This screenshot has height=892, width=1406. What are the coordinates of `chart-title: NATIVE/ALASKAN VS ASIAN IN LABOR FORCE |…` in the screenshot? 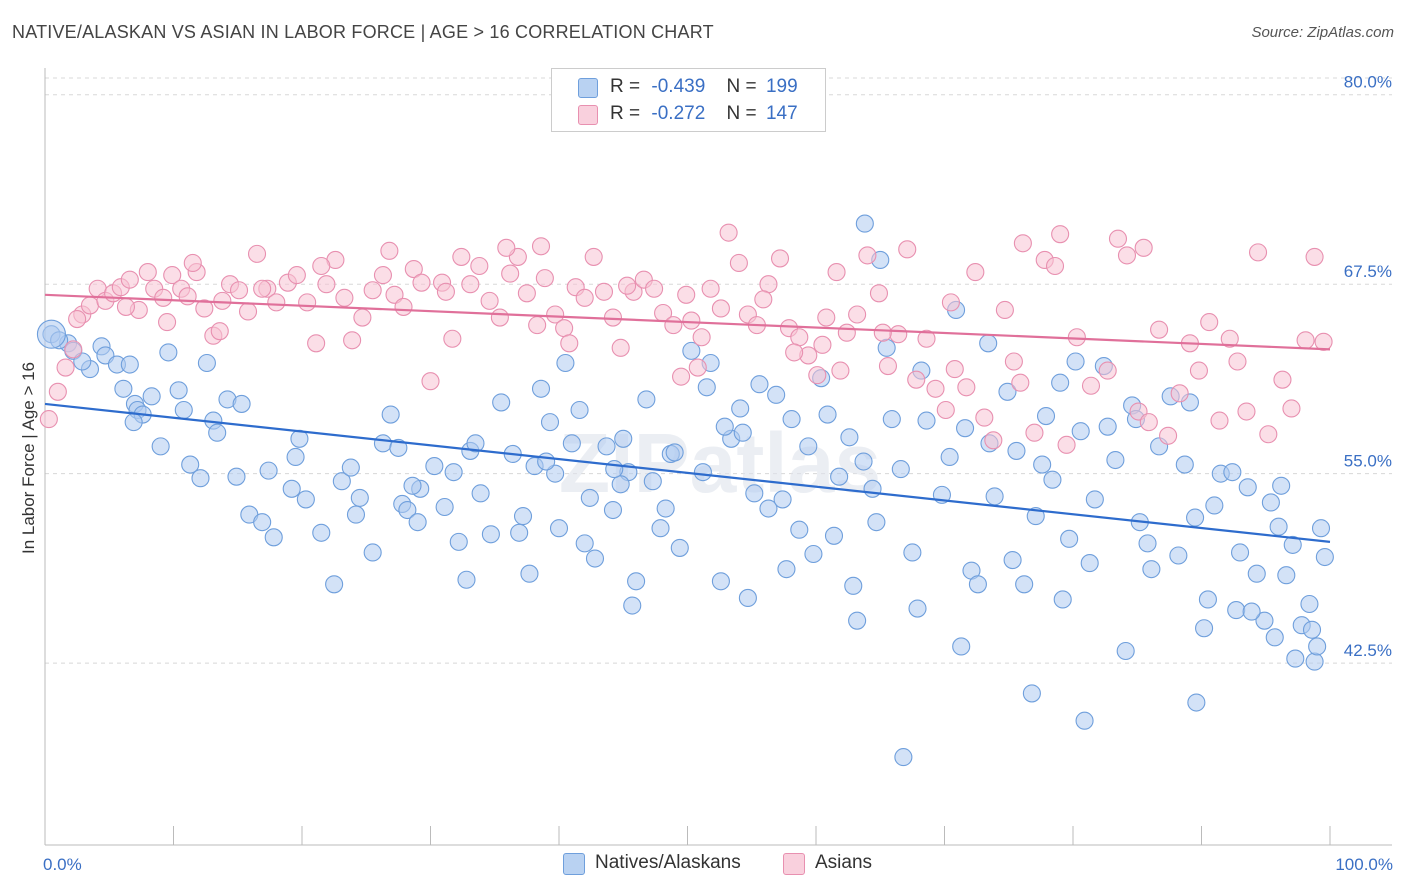 It's located at (363, 32).